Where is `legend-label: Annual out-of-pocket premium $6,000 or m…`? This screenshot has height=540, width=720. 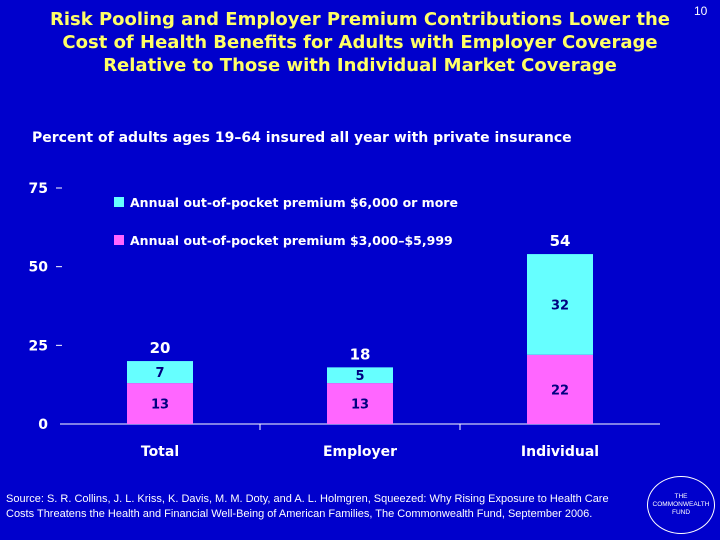 legend-label: Annual out-of-pocket premium $6,000 or m… is located at coordinates (294, 202).